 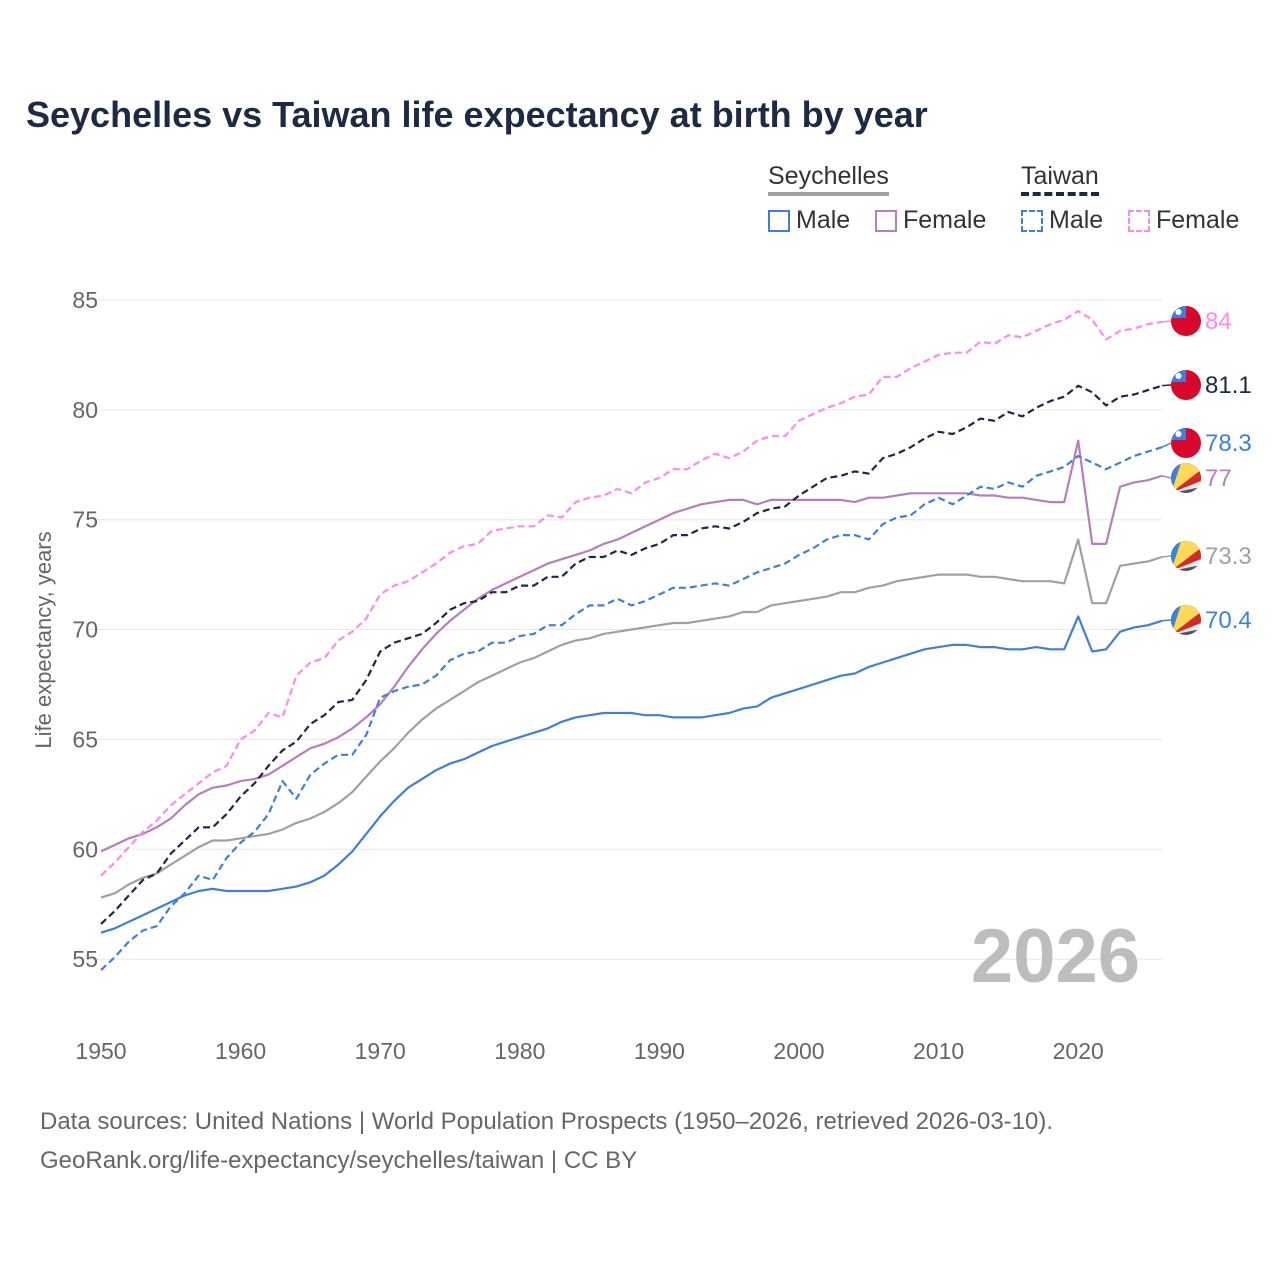 What do you see at coordinates (1228, 443) in the screenshot?
I see `end-value-label: 78.3` at bounding box center [1228, 443].